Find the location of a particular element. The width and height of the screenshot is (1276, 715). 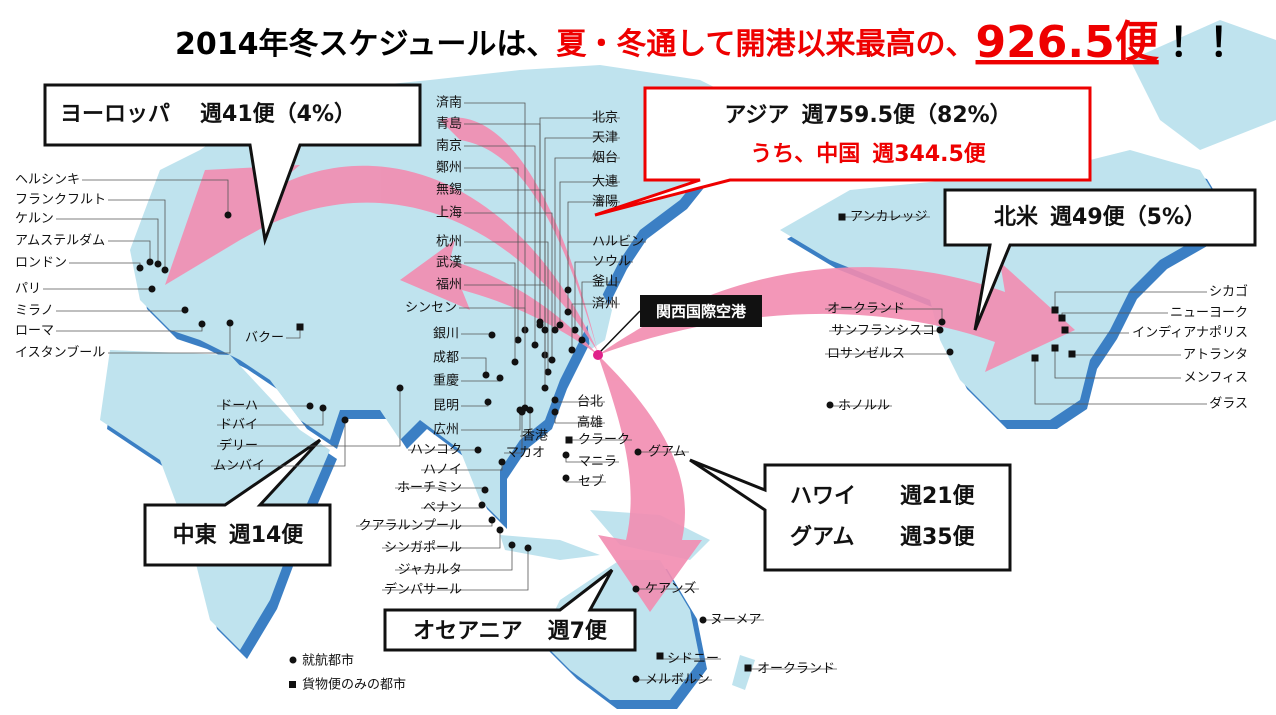

city-label: 青島 is located at coordinates (449, 124).